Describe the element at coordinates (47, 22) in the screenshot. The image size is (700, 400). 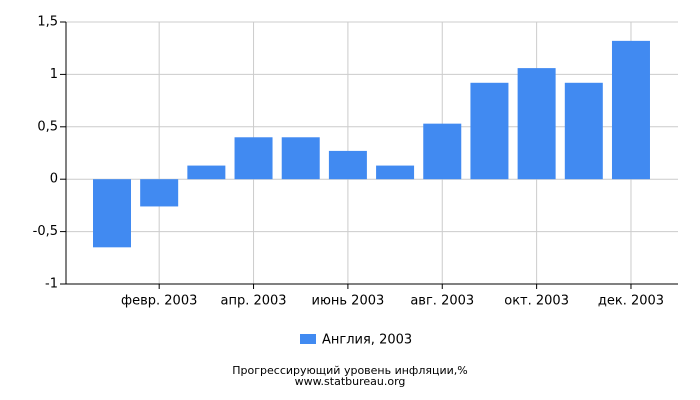
I see `y-tick-label: 1,5` at that location.